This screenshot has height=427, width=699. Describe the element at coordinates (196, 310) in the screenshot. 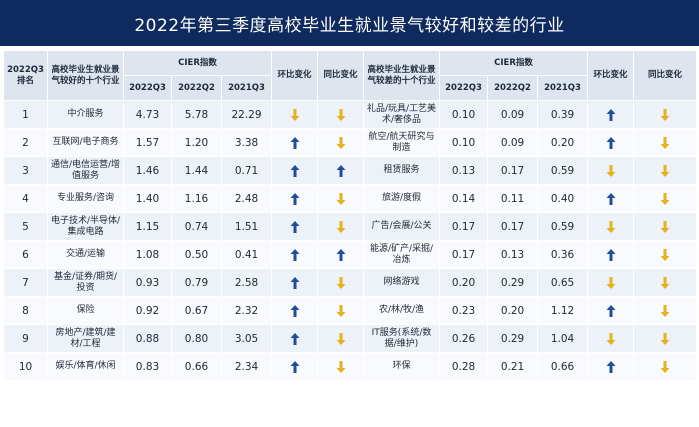

I see `good-2022q2-value: 0.67` at that location.